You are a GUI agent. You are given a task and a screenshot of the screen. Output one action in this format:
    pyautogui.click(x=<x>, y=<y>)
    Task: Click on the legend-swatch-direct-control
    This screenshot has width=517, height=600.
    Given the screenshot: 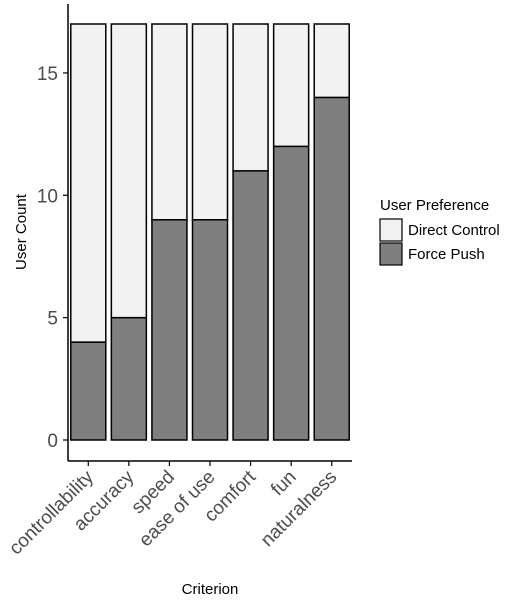 What is the action you would take?
    pyautogui.click(x=391, y=230)
    